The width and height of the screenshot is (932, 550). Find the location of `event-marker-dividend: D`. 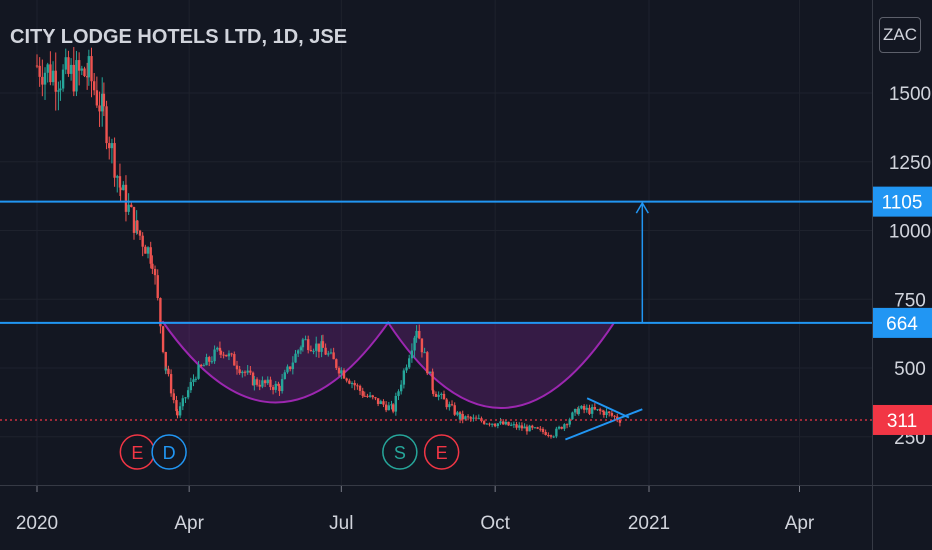

event-marker-dividend: D is located at coordinates (169, 452).